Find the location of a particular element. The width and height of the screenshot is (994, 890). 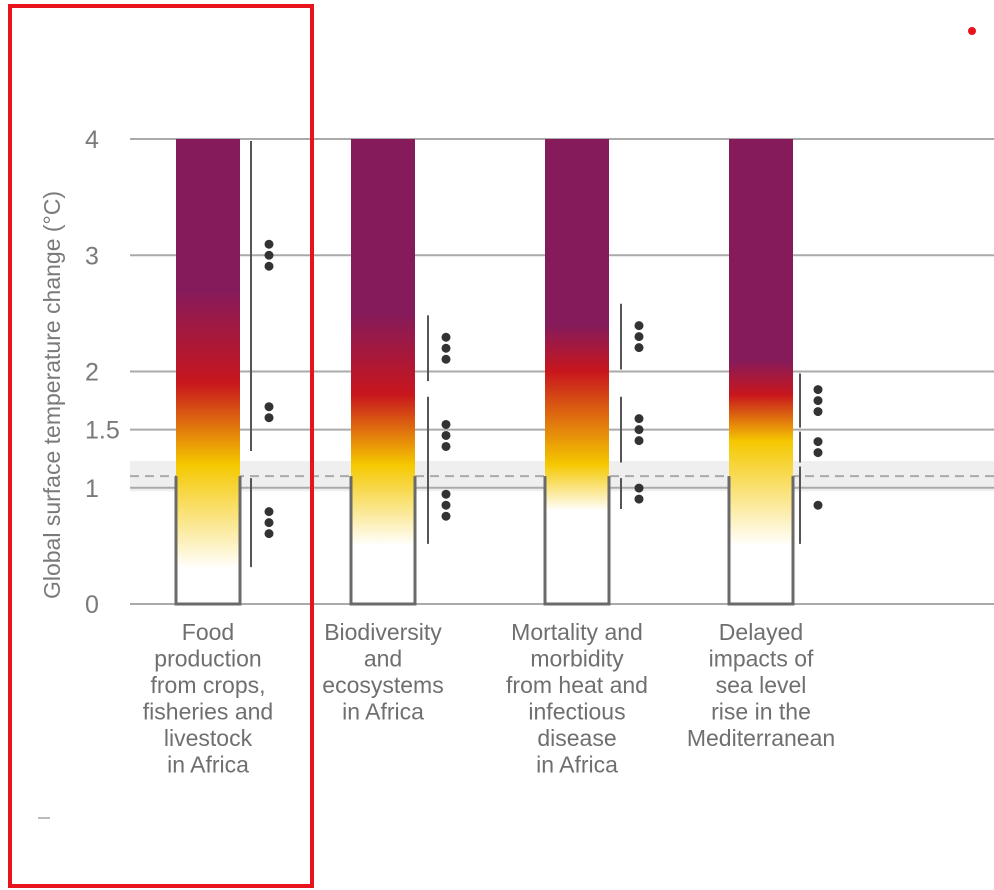

highlight-dot is located at coordinates (972, 31).